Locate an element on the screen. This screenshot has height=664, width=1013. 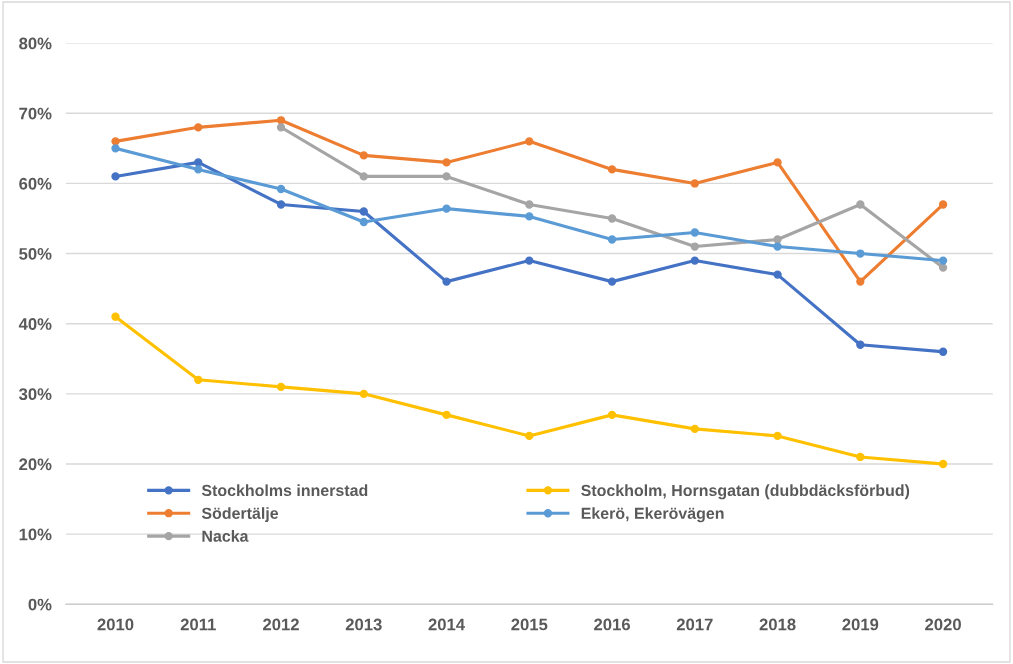
legend-label: Nacka is located at coordinates (225, 536).